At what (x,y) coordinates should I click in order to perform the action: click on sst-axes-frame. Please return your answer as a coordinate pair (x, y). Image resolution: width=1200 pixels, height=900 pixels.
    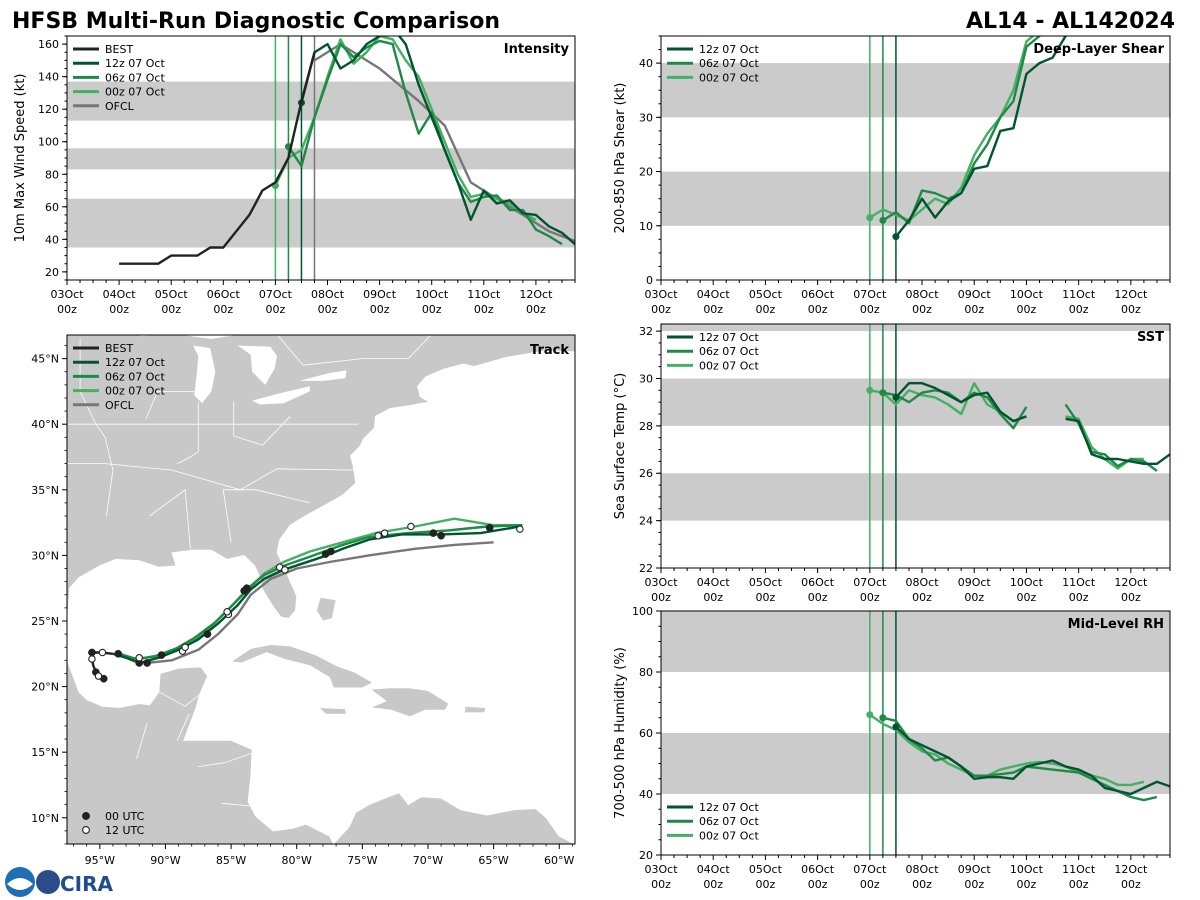
    Looking at the image, I should click on (915, 446).